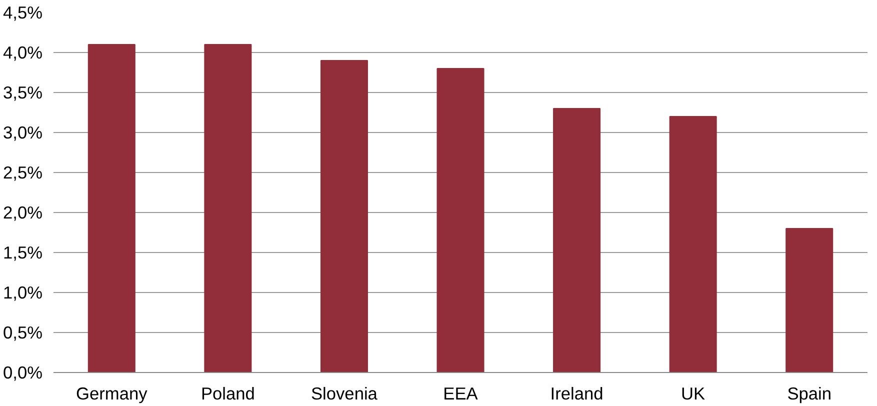 This screenshot has height=406, width=877. I want to click on y-tick-label: 0,0%, so click(23, 372).